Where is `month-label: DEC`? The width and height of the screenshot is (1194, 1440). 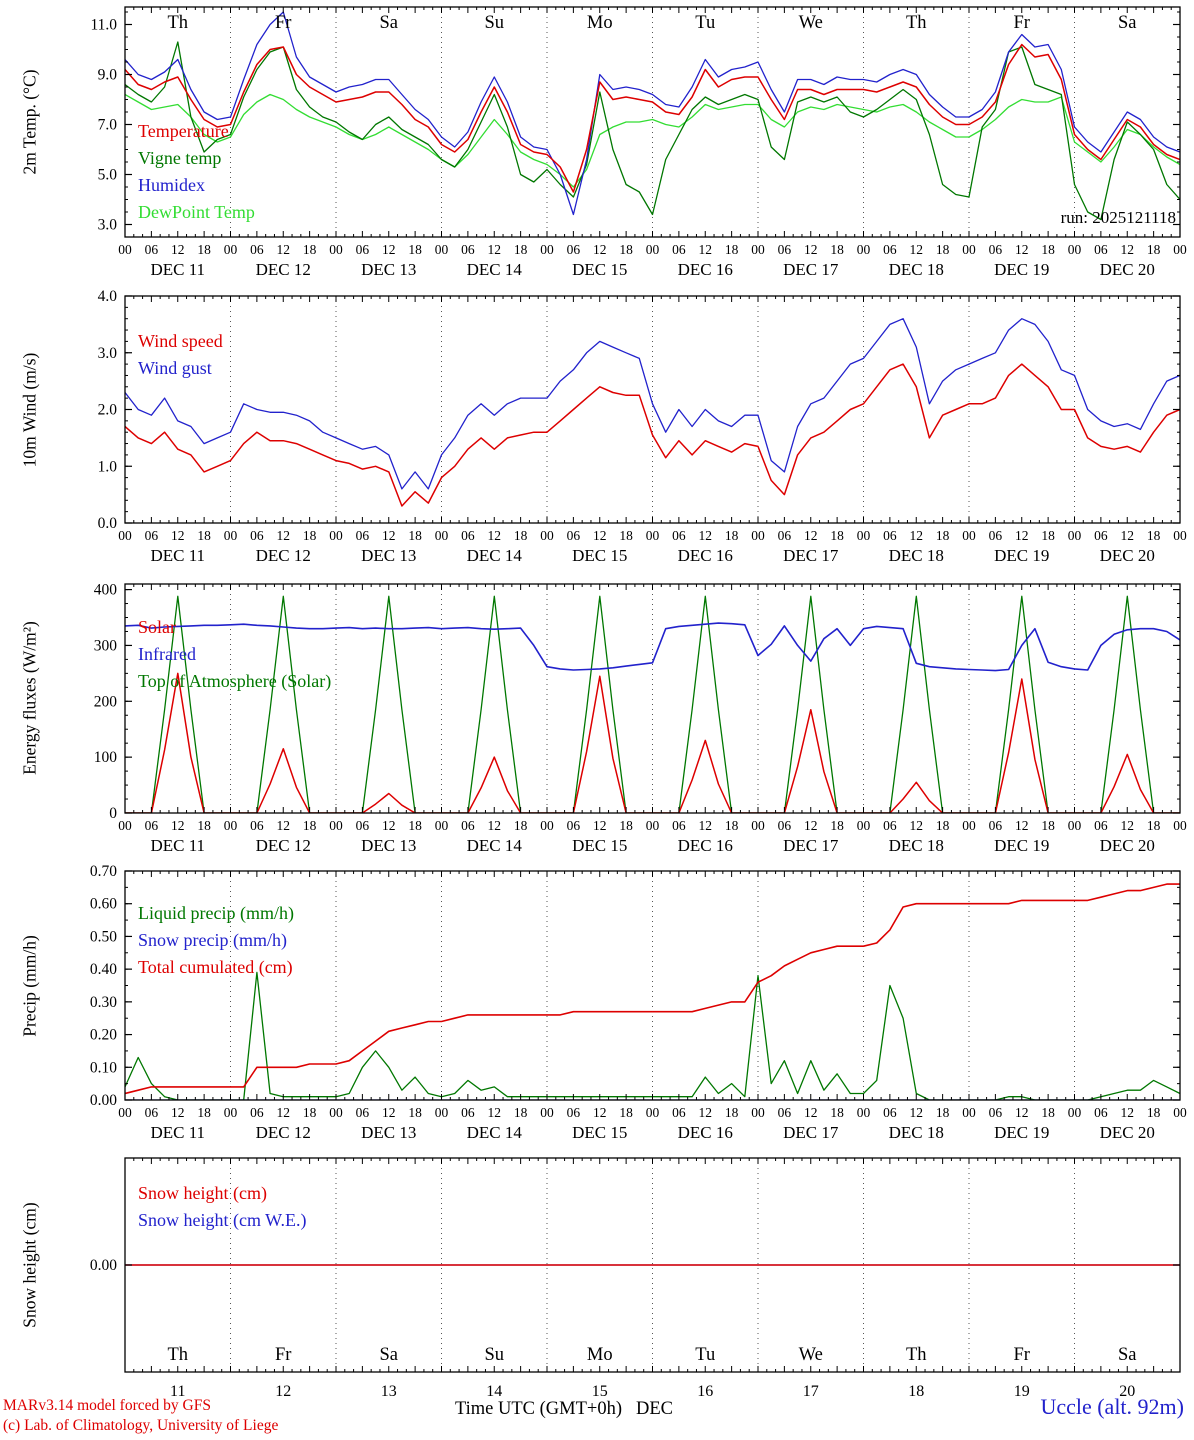 month-label: DEC is located at coordinates (655, 1409).